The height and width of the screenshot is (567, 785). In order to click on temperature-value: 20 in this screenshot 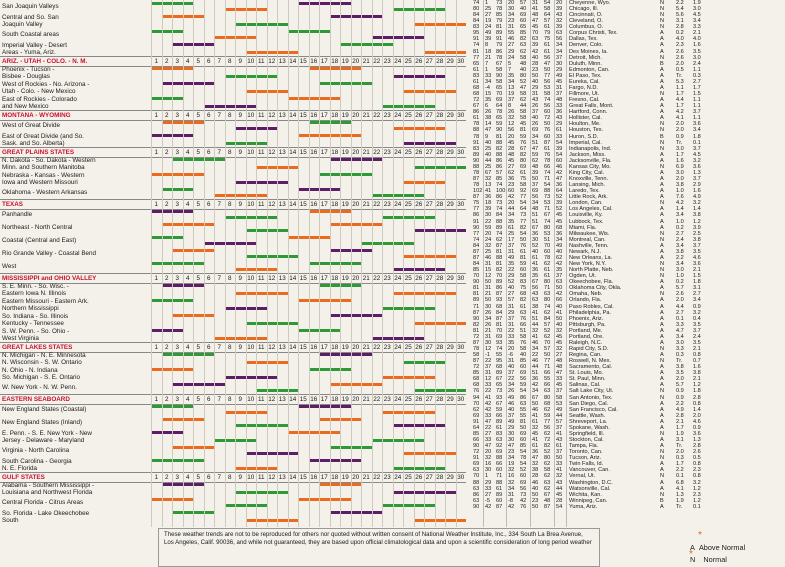, I will do `click(511, 3)`.